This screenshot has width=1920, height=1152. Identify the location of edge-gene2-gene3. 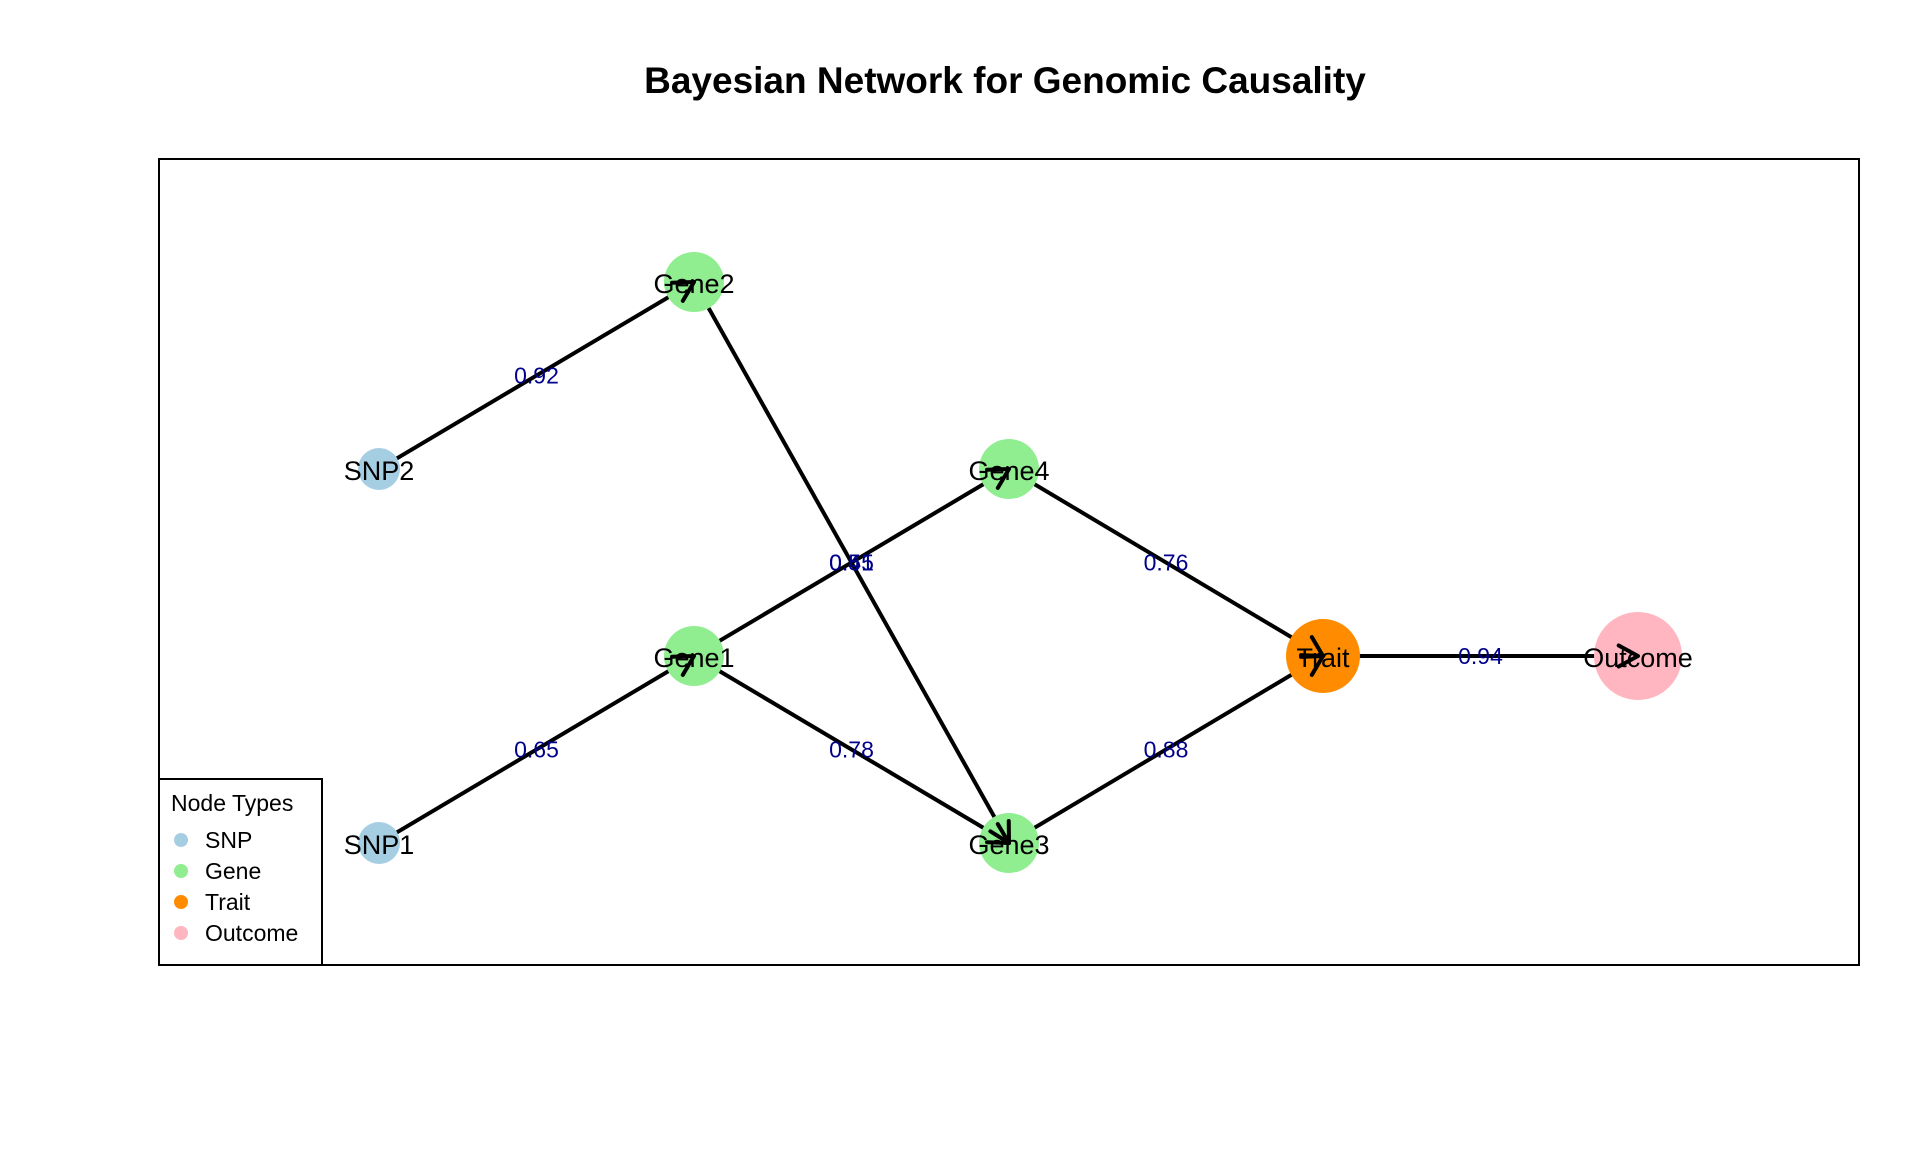
(851, 562).